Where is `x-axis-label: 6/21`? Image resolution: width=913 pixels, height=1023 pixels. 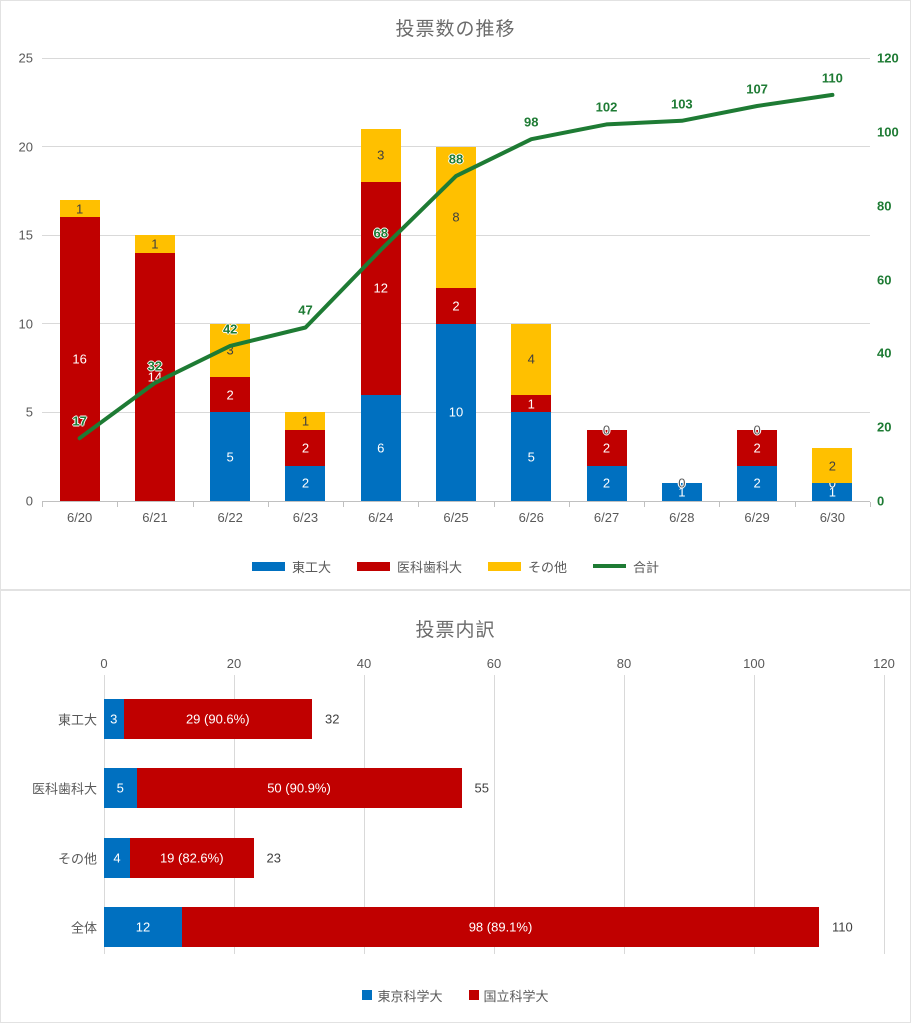 x-axis-label: 6/21 is located at coordinates (155, 517).